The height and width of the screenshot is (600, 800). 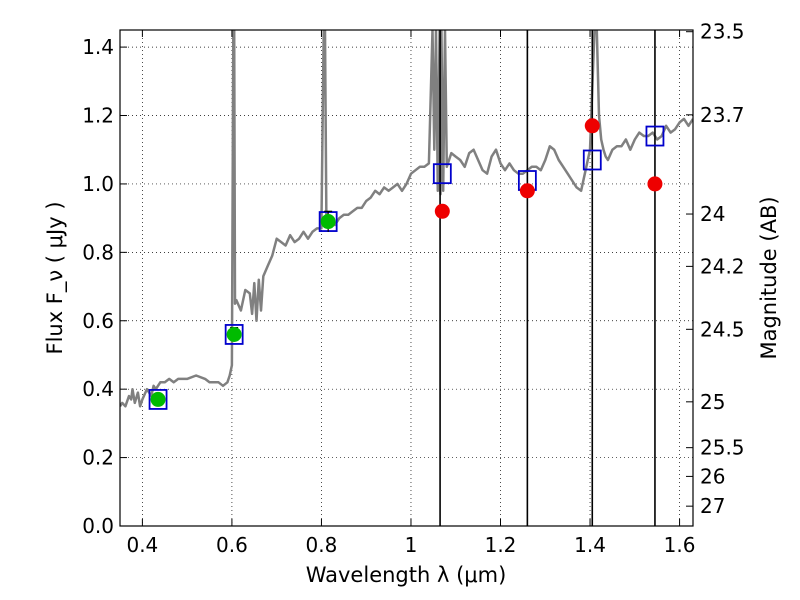 I want to click on magnitude-tick-label: 25, so click(x=712, y=402).